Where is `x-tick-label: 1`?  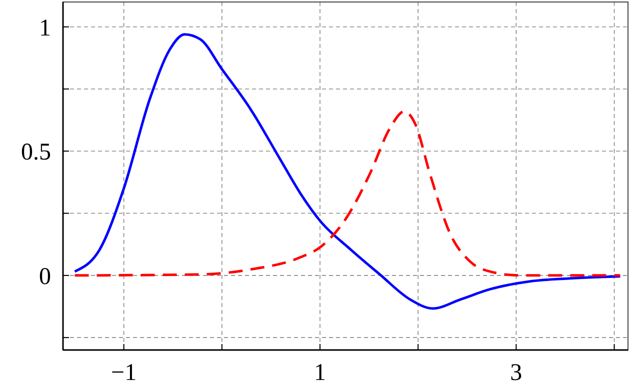 x-tick-label: 1 is located at coordinates (320, 373).